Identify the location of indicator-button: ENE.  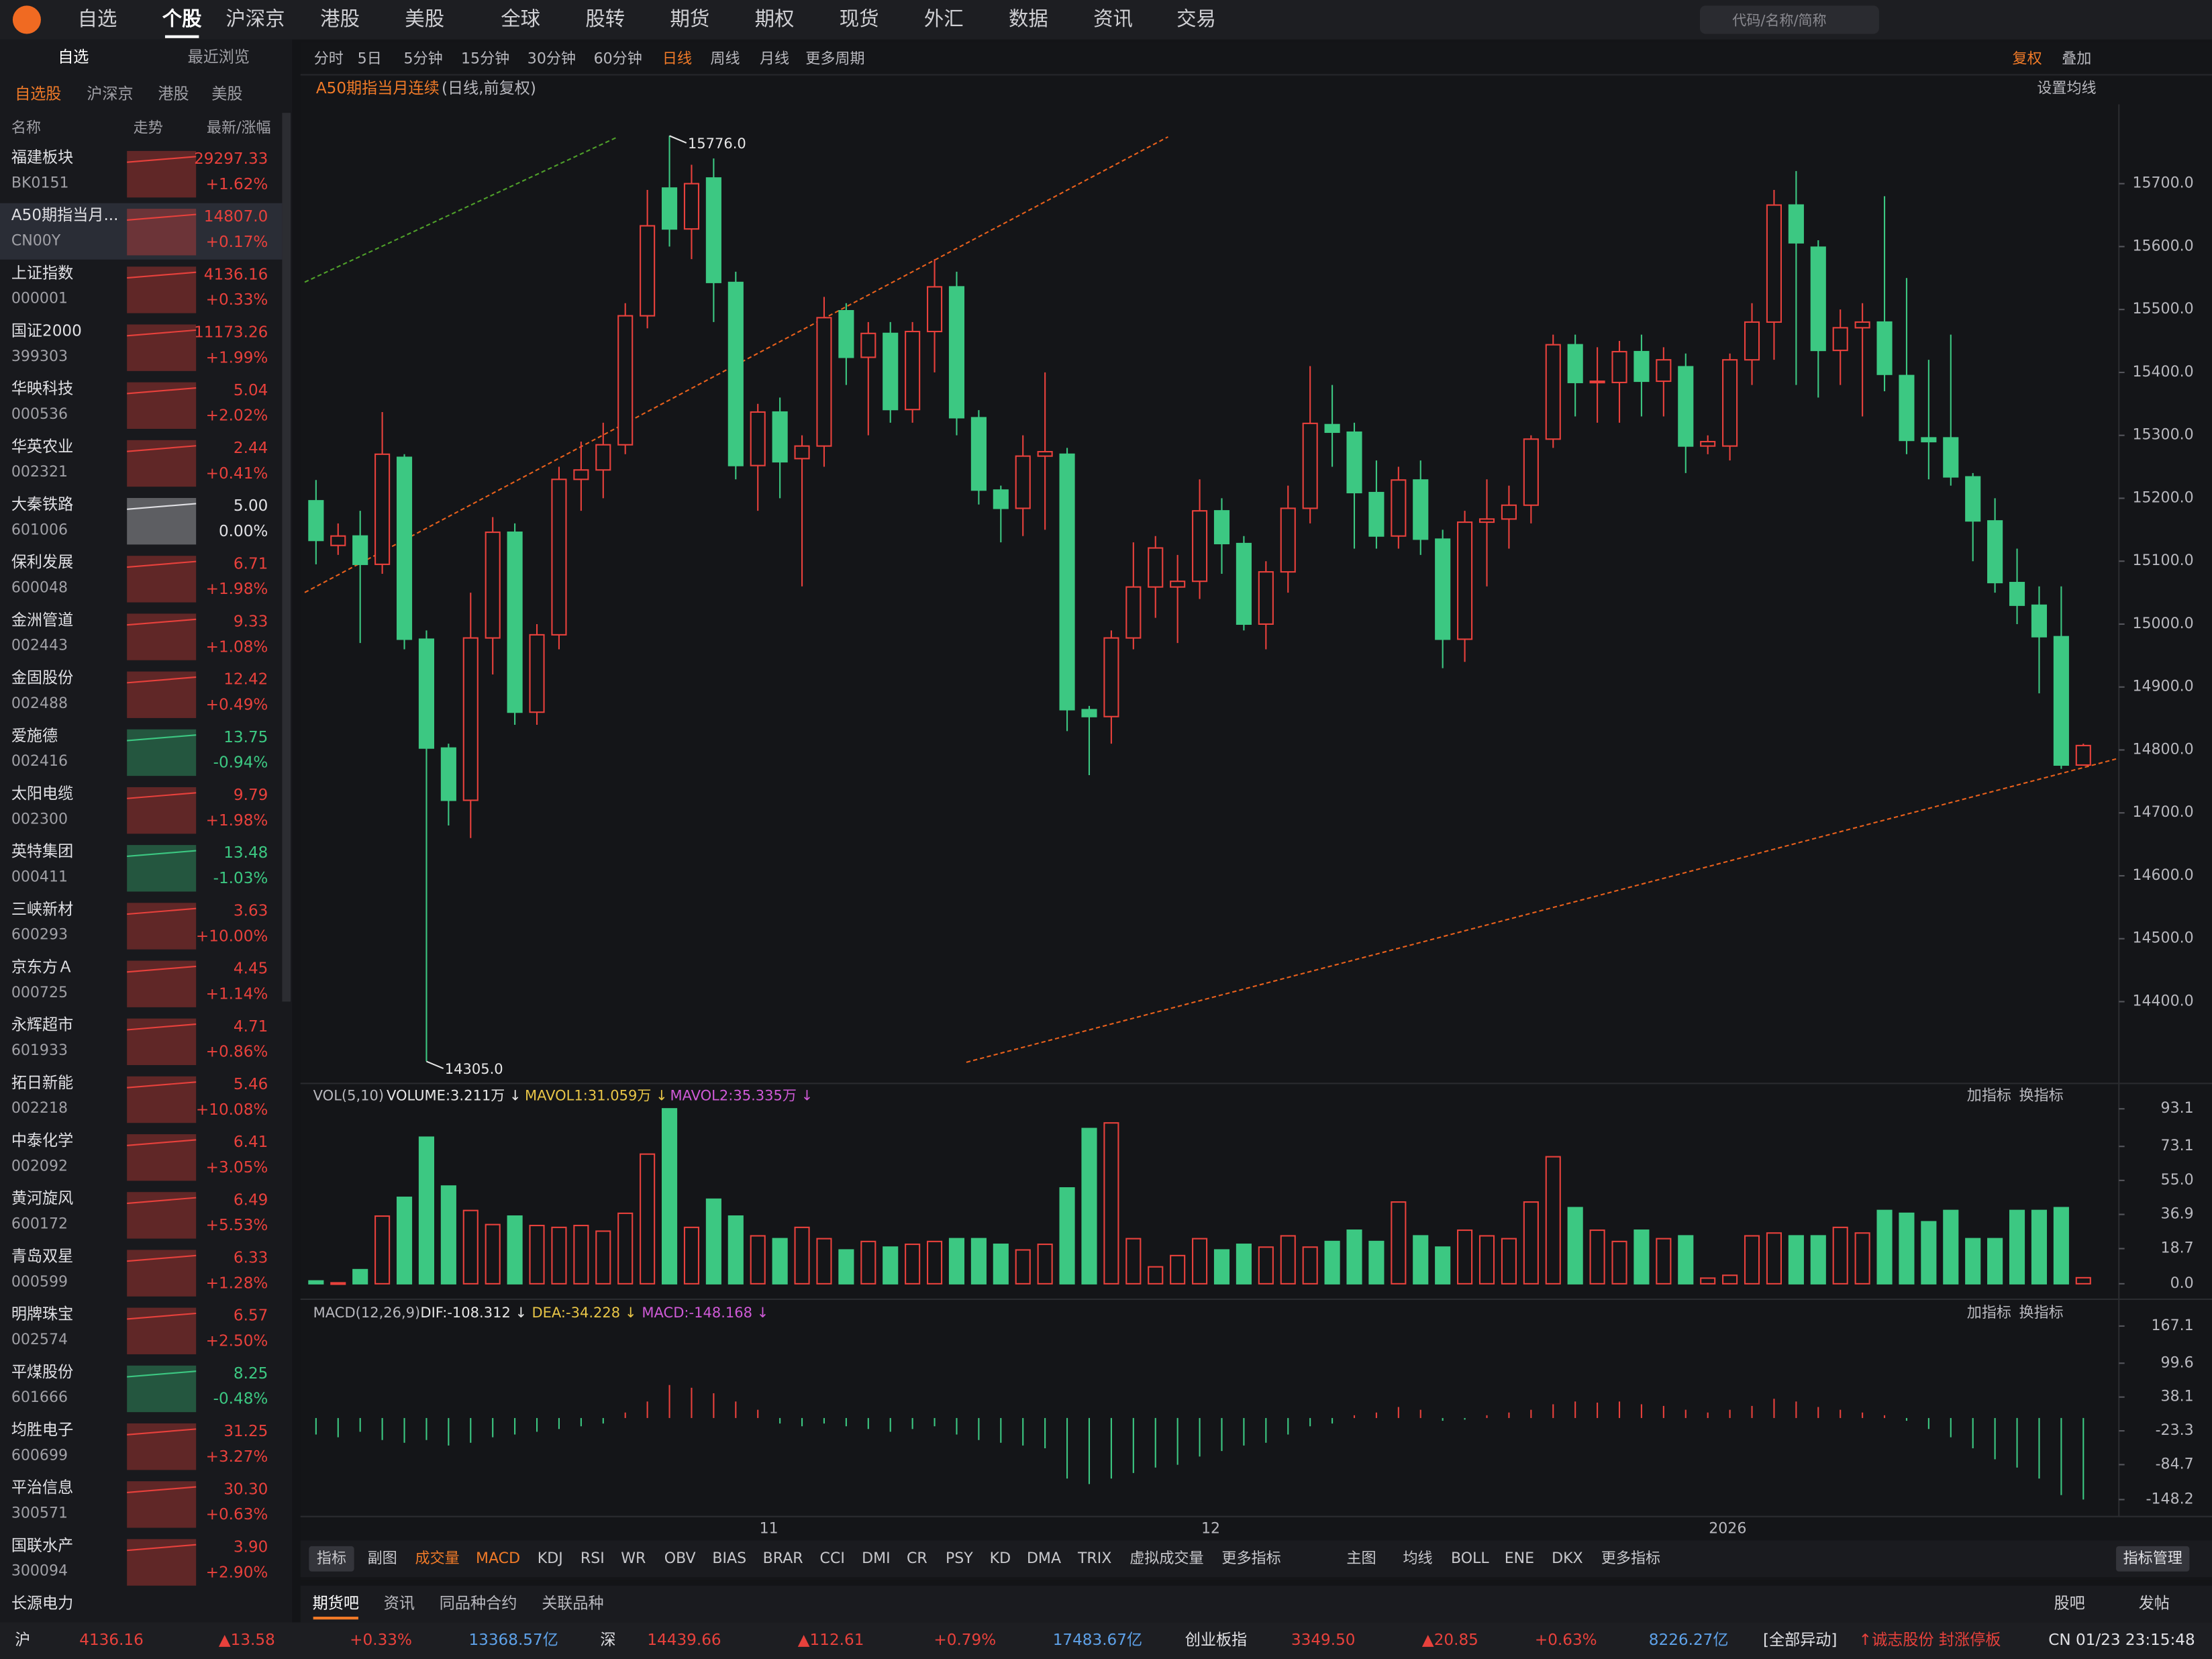
(1519, 1558).